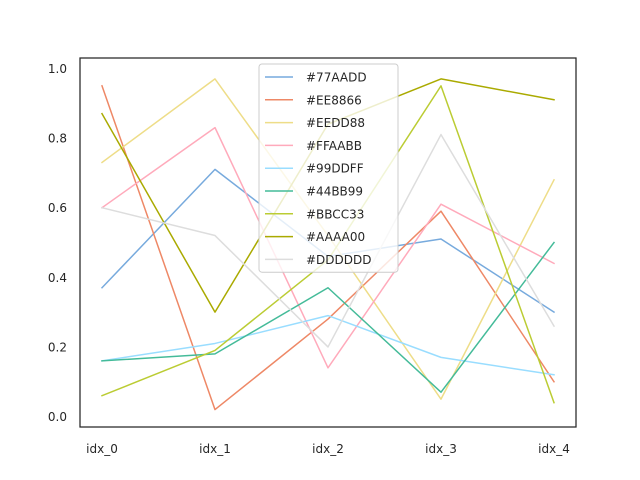 This screenshot has width=640, height=480. I want to click on legend-label: #44BB99, so click(334, 192).